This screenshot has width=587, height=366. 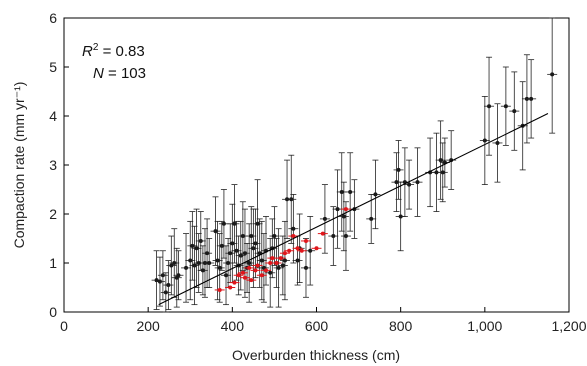 What do you see at coordinates (53, 312) in the screenshot?
I see `y-tick-label: 0` at bounding box center [53, 312].